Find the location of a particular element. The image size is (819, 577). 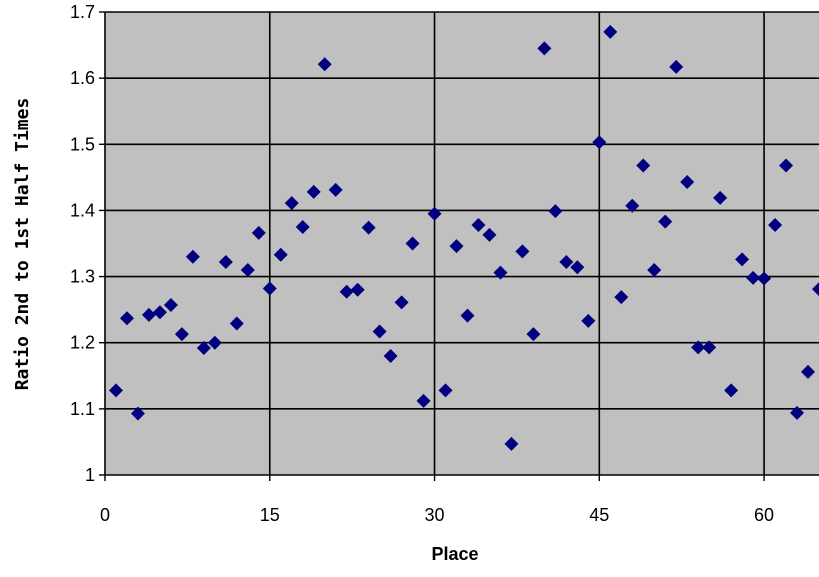

x-tick-label: 45 is located at coordinates (599, 515).